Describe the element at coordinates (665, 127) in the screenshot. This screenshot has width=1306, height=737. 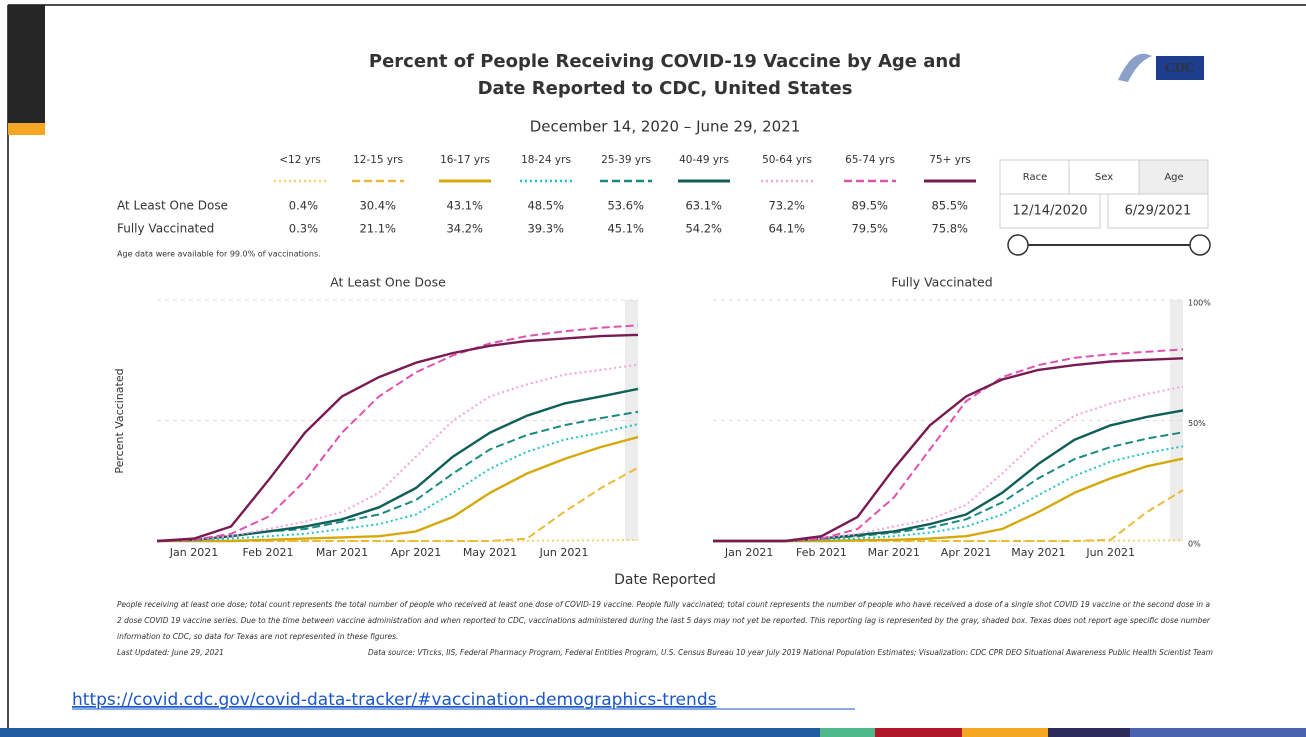
I see `subtitle: December 14, 2020 – June 29, 2021` at that location.